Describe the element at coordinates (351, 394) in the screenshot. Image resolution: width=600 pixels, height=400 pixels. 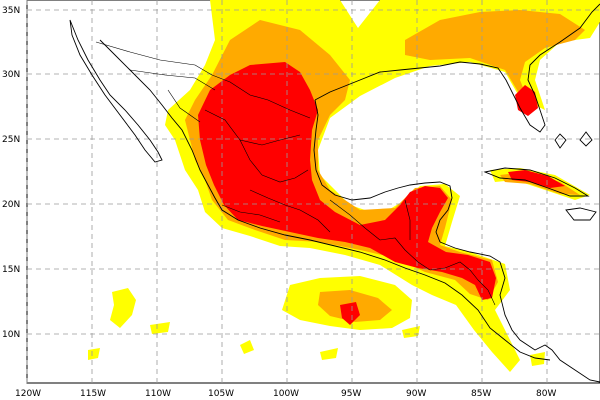
I see `lon-label: 95W` at that location.